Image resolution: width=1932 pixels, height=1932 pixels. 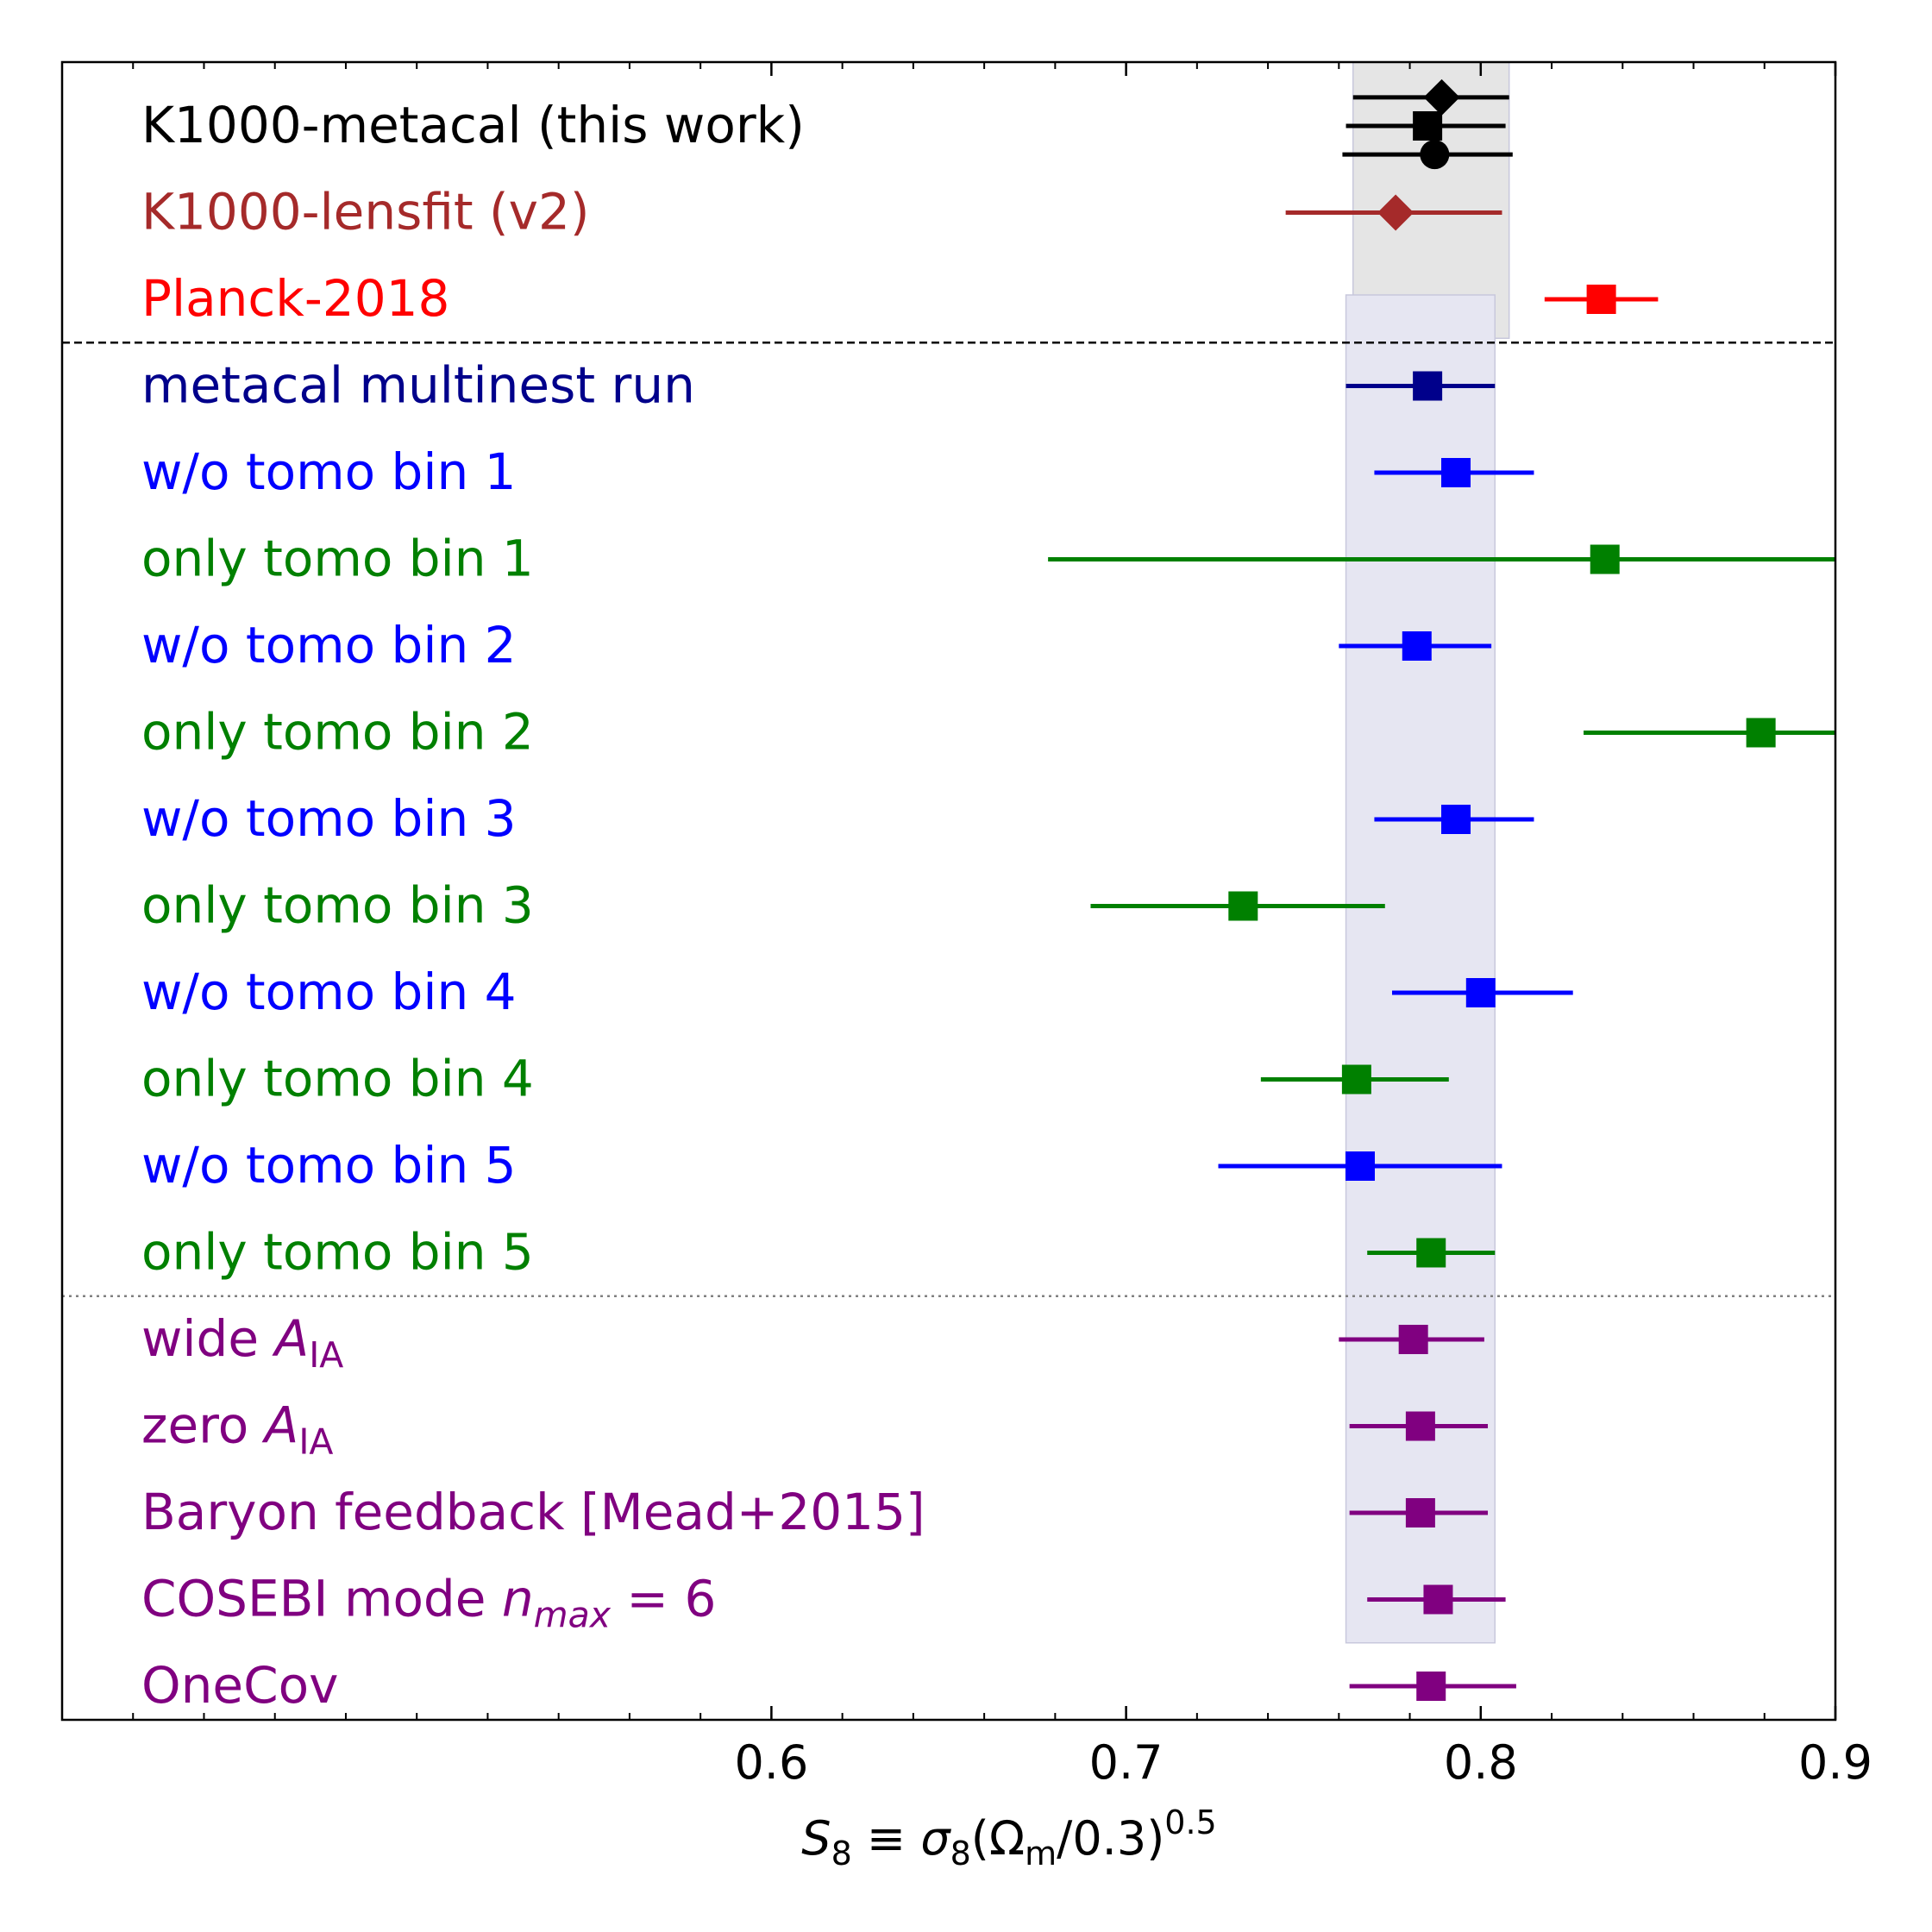 I want to click on row-label: metacal multinest run, so click(x=418, y=385).